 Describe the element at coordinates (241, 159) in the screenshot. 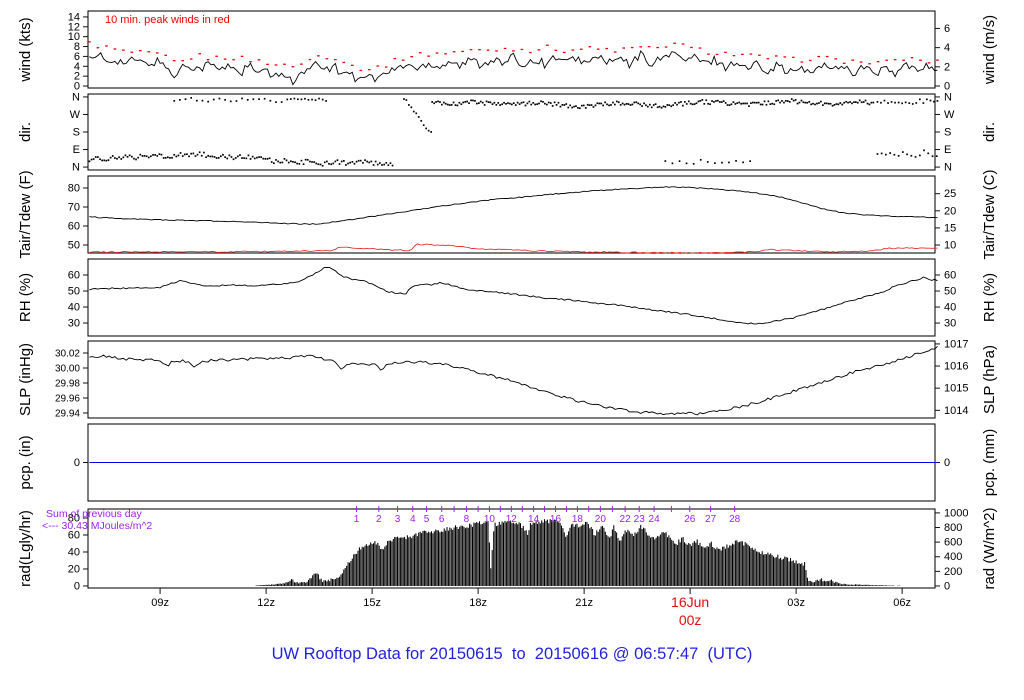

I see `series-dir-low-band` at that location.